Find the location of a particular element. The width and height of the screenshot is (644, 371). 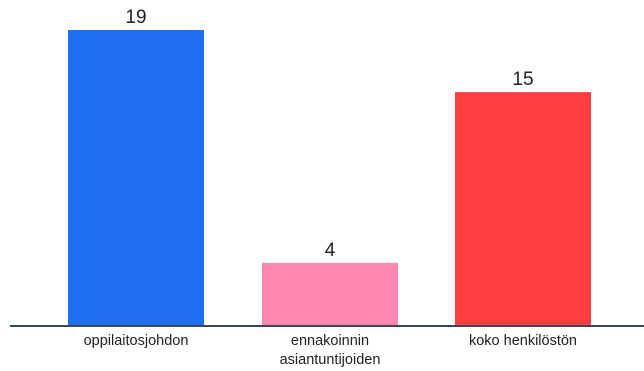

data-label-1: 19 is located at coordinates (135, 17).